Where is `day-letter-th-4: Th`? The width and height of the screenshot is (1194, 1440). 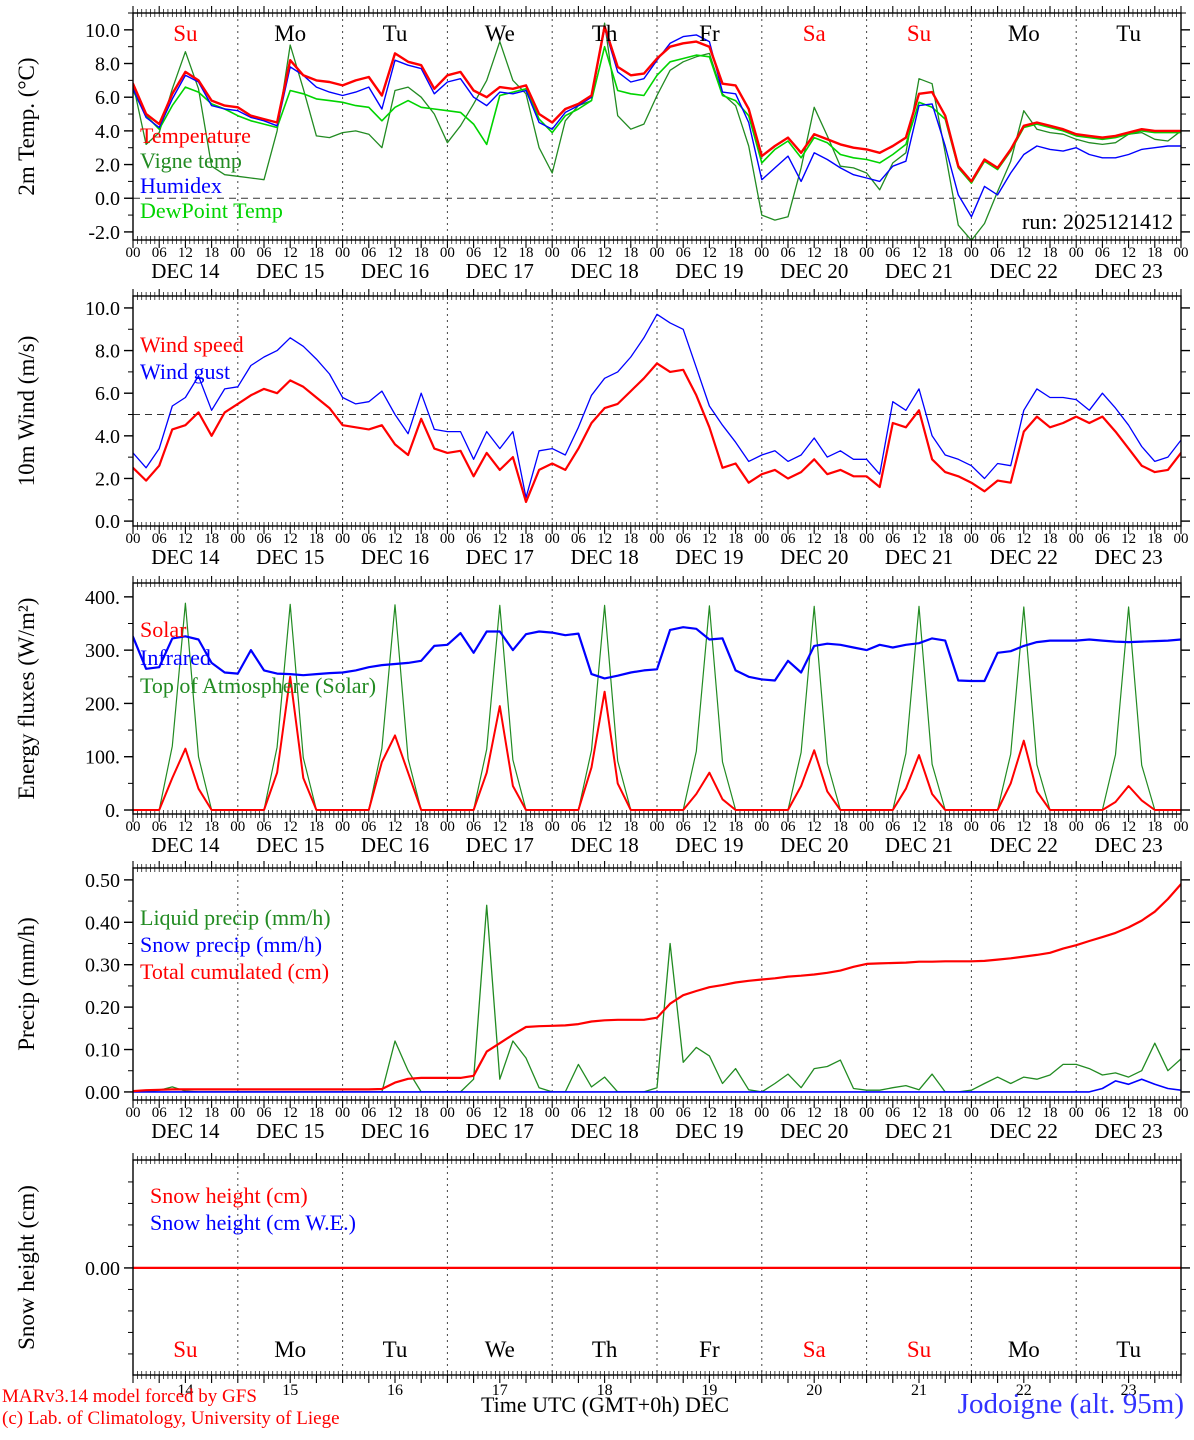 day-letter-th-4: Th is located at coordinates (605, 1349).